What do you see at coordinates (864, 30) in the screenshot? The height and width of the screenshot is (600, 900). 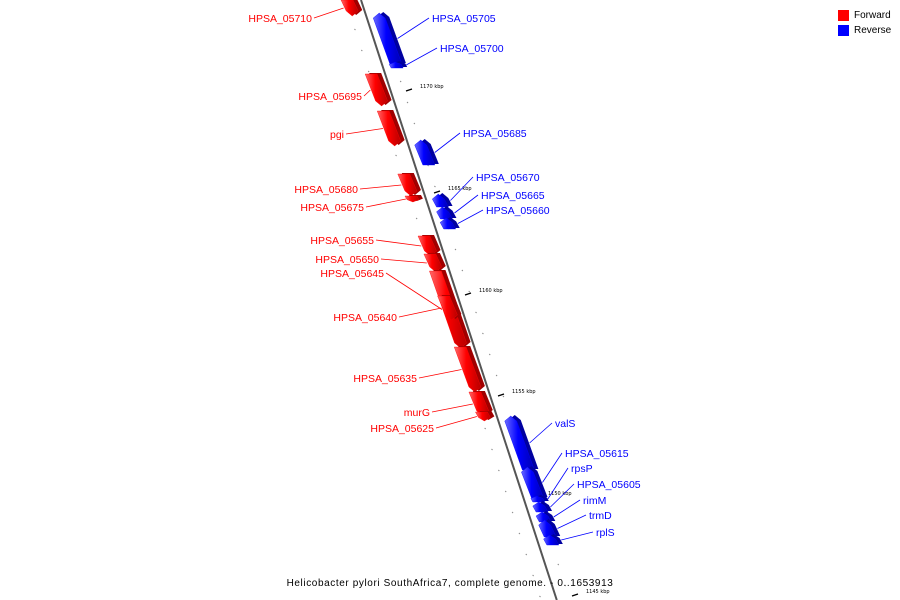 I see `legend-reverse: Reverse` at bounding box center [864, 30].